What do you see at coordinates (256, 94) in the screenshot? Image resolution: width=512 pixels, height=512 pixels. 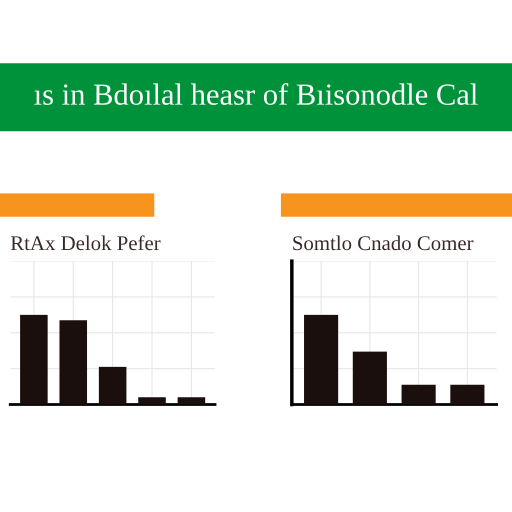 I see `text: ıs in Bdoılal heasr of Bıisonodle Cal` at bounding box center [256, 94].